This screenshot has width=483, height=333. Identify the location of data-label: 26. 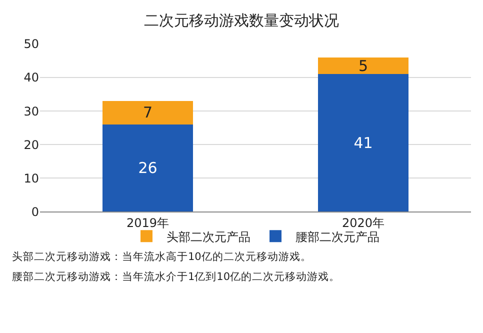
(148, 168).